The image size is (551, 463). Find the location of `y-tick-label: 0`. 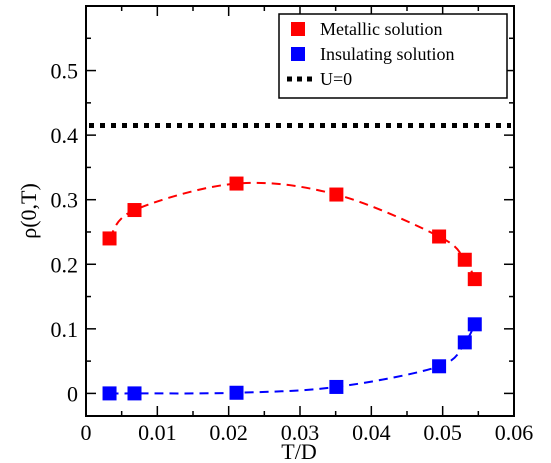

y-tick-label: 0 is located at coordinates (72, 393).